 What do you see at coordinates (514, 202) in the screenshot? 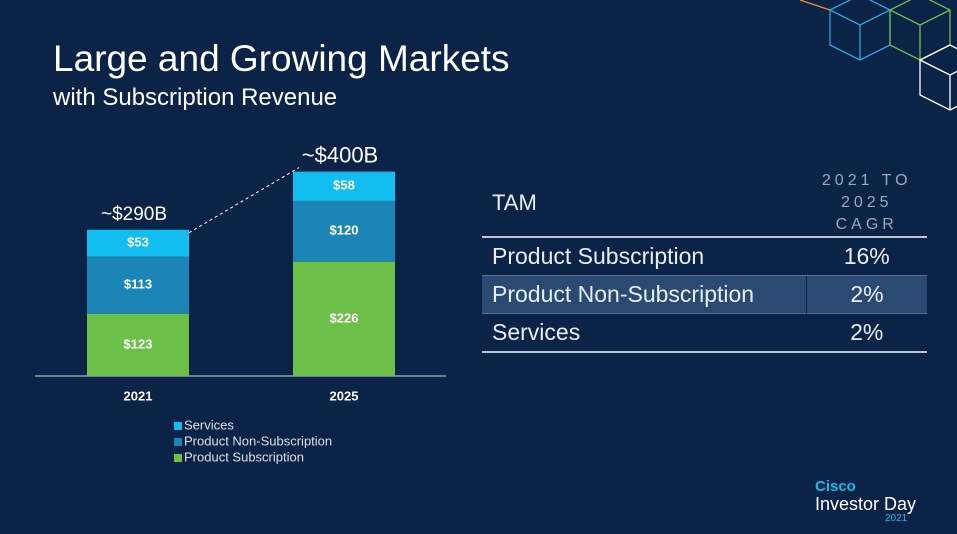
I see `table-header: TAM` at bounding box center [514, 202].